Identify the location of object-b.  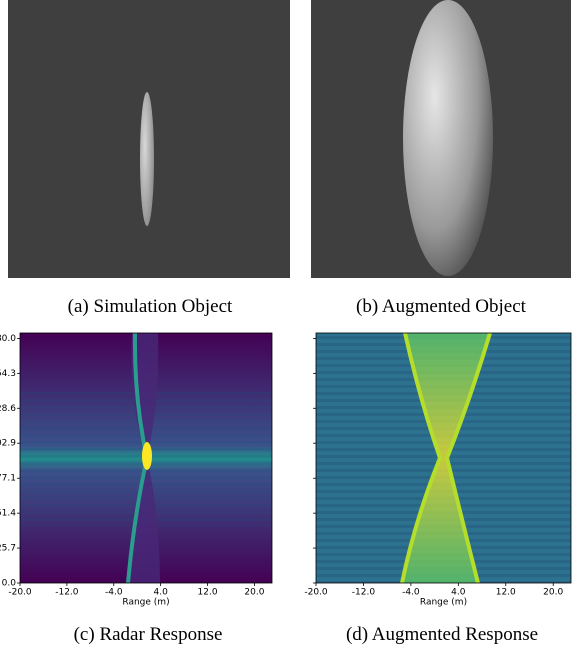
(448, 138).